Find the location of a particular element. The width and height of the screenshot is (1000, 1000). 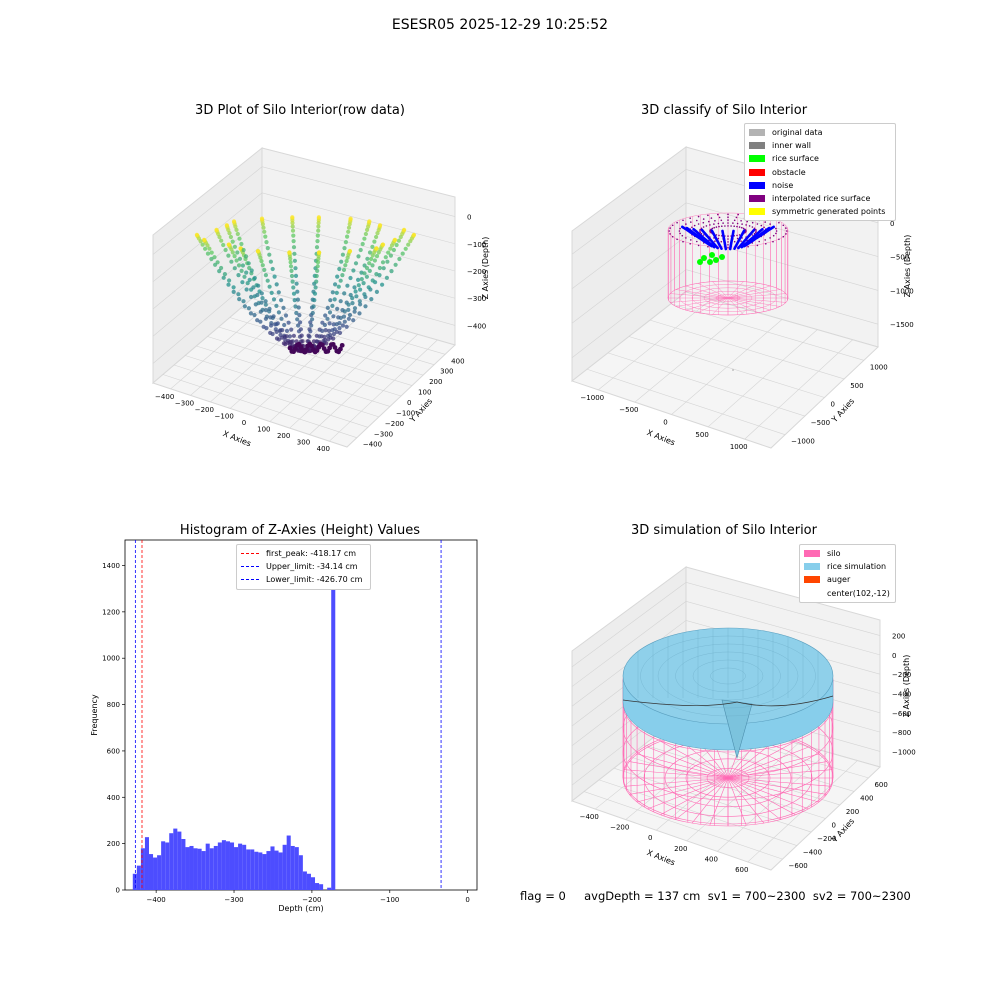

grid-line-y is located at coordinates (315, 356).